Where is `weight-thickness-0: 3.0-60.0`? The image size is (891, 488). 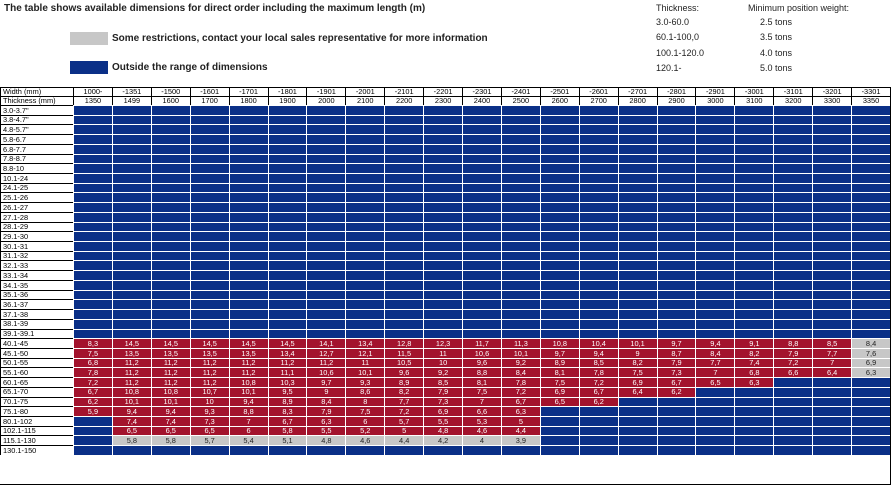
weight-thickness-0: 3.0-60.0 is located at coordinates (673, 22).